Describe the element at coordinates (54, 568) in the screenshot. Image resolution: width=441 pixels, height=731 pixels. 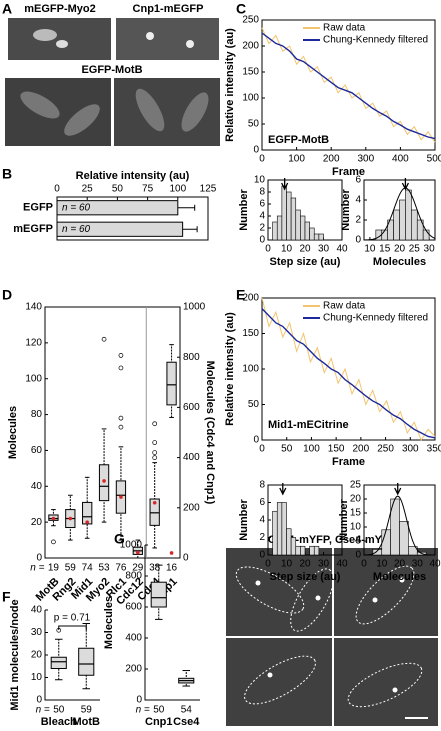
I see `n-value: 19` at that location.